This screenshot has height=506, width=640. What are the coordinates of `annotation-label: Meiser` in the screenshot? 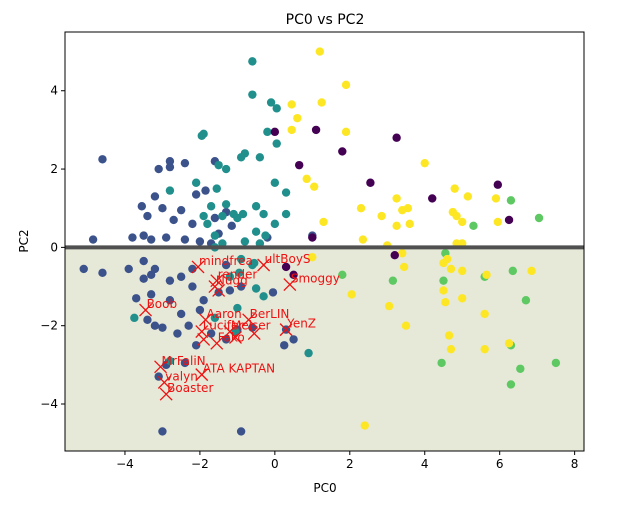 It's located at (251, 326).